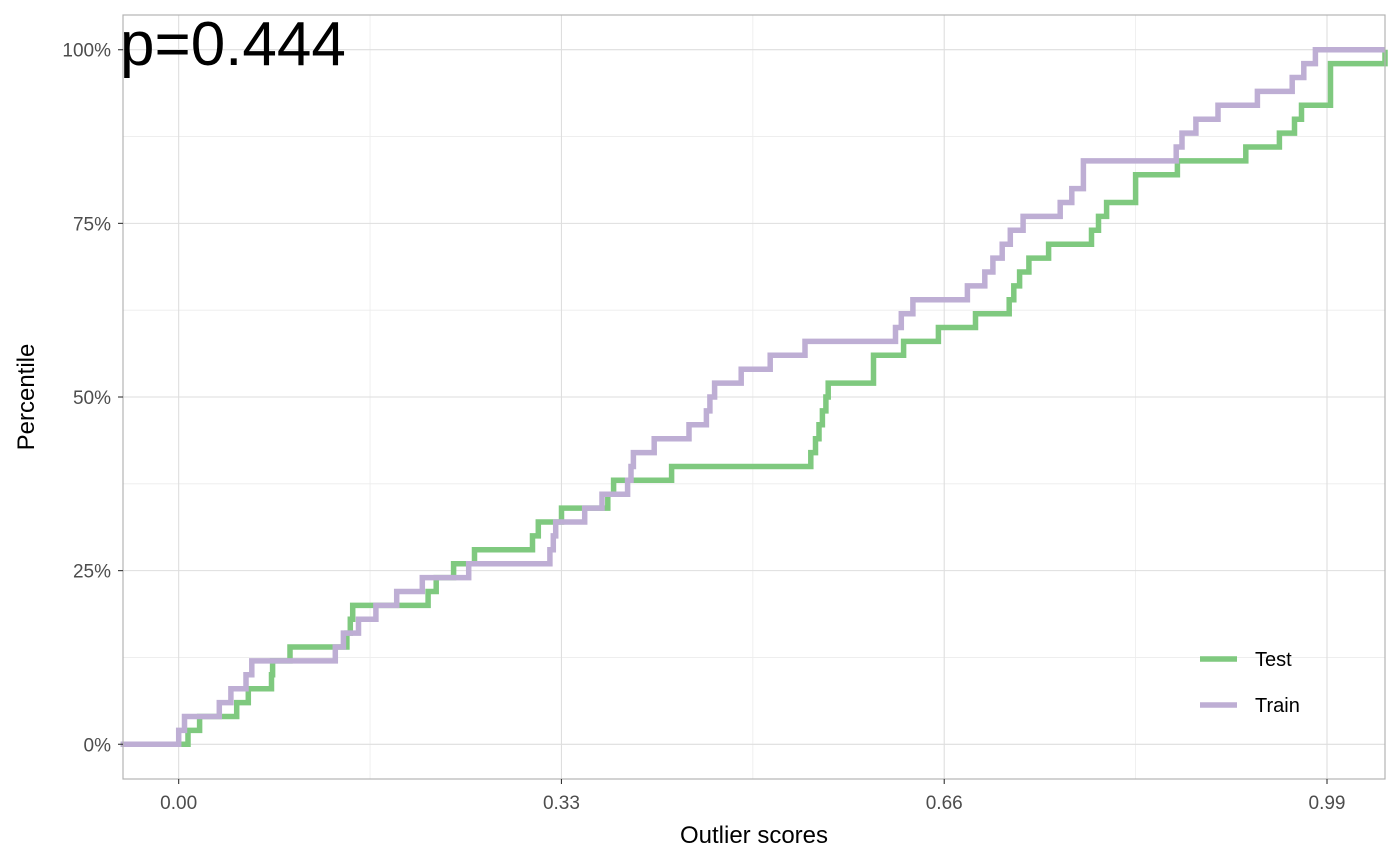 The height and width of the screenshot is (865, 1400). What do you see at coordinates (944, 803) in the screenshot?
I see `x-tick-label: 0.66` at bounding box center [944, 803].